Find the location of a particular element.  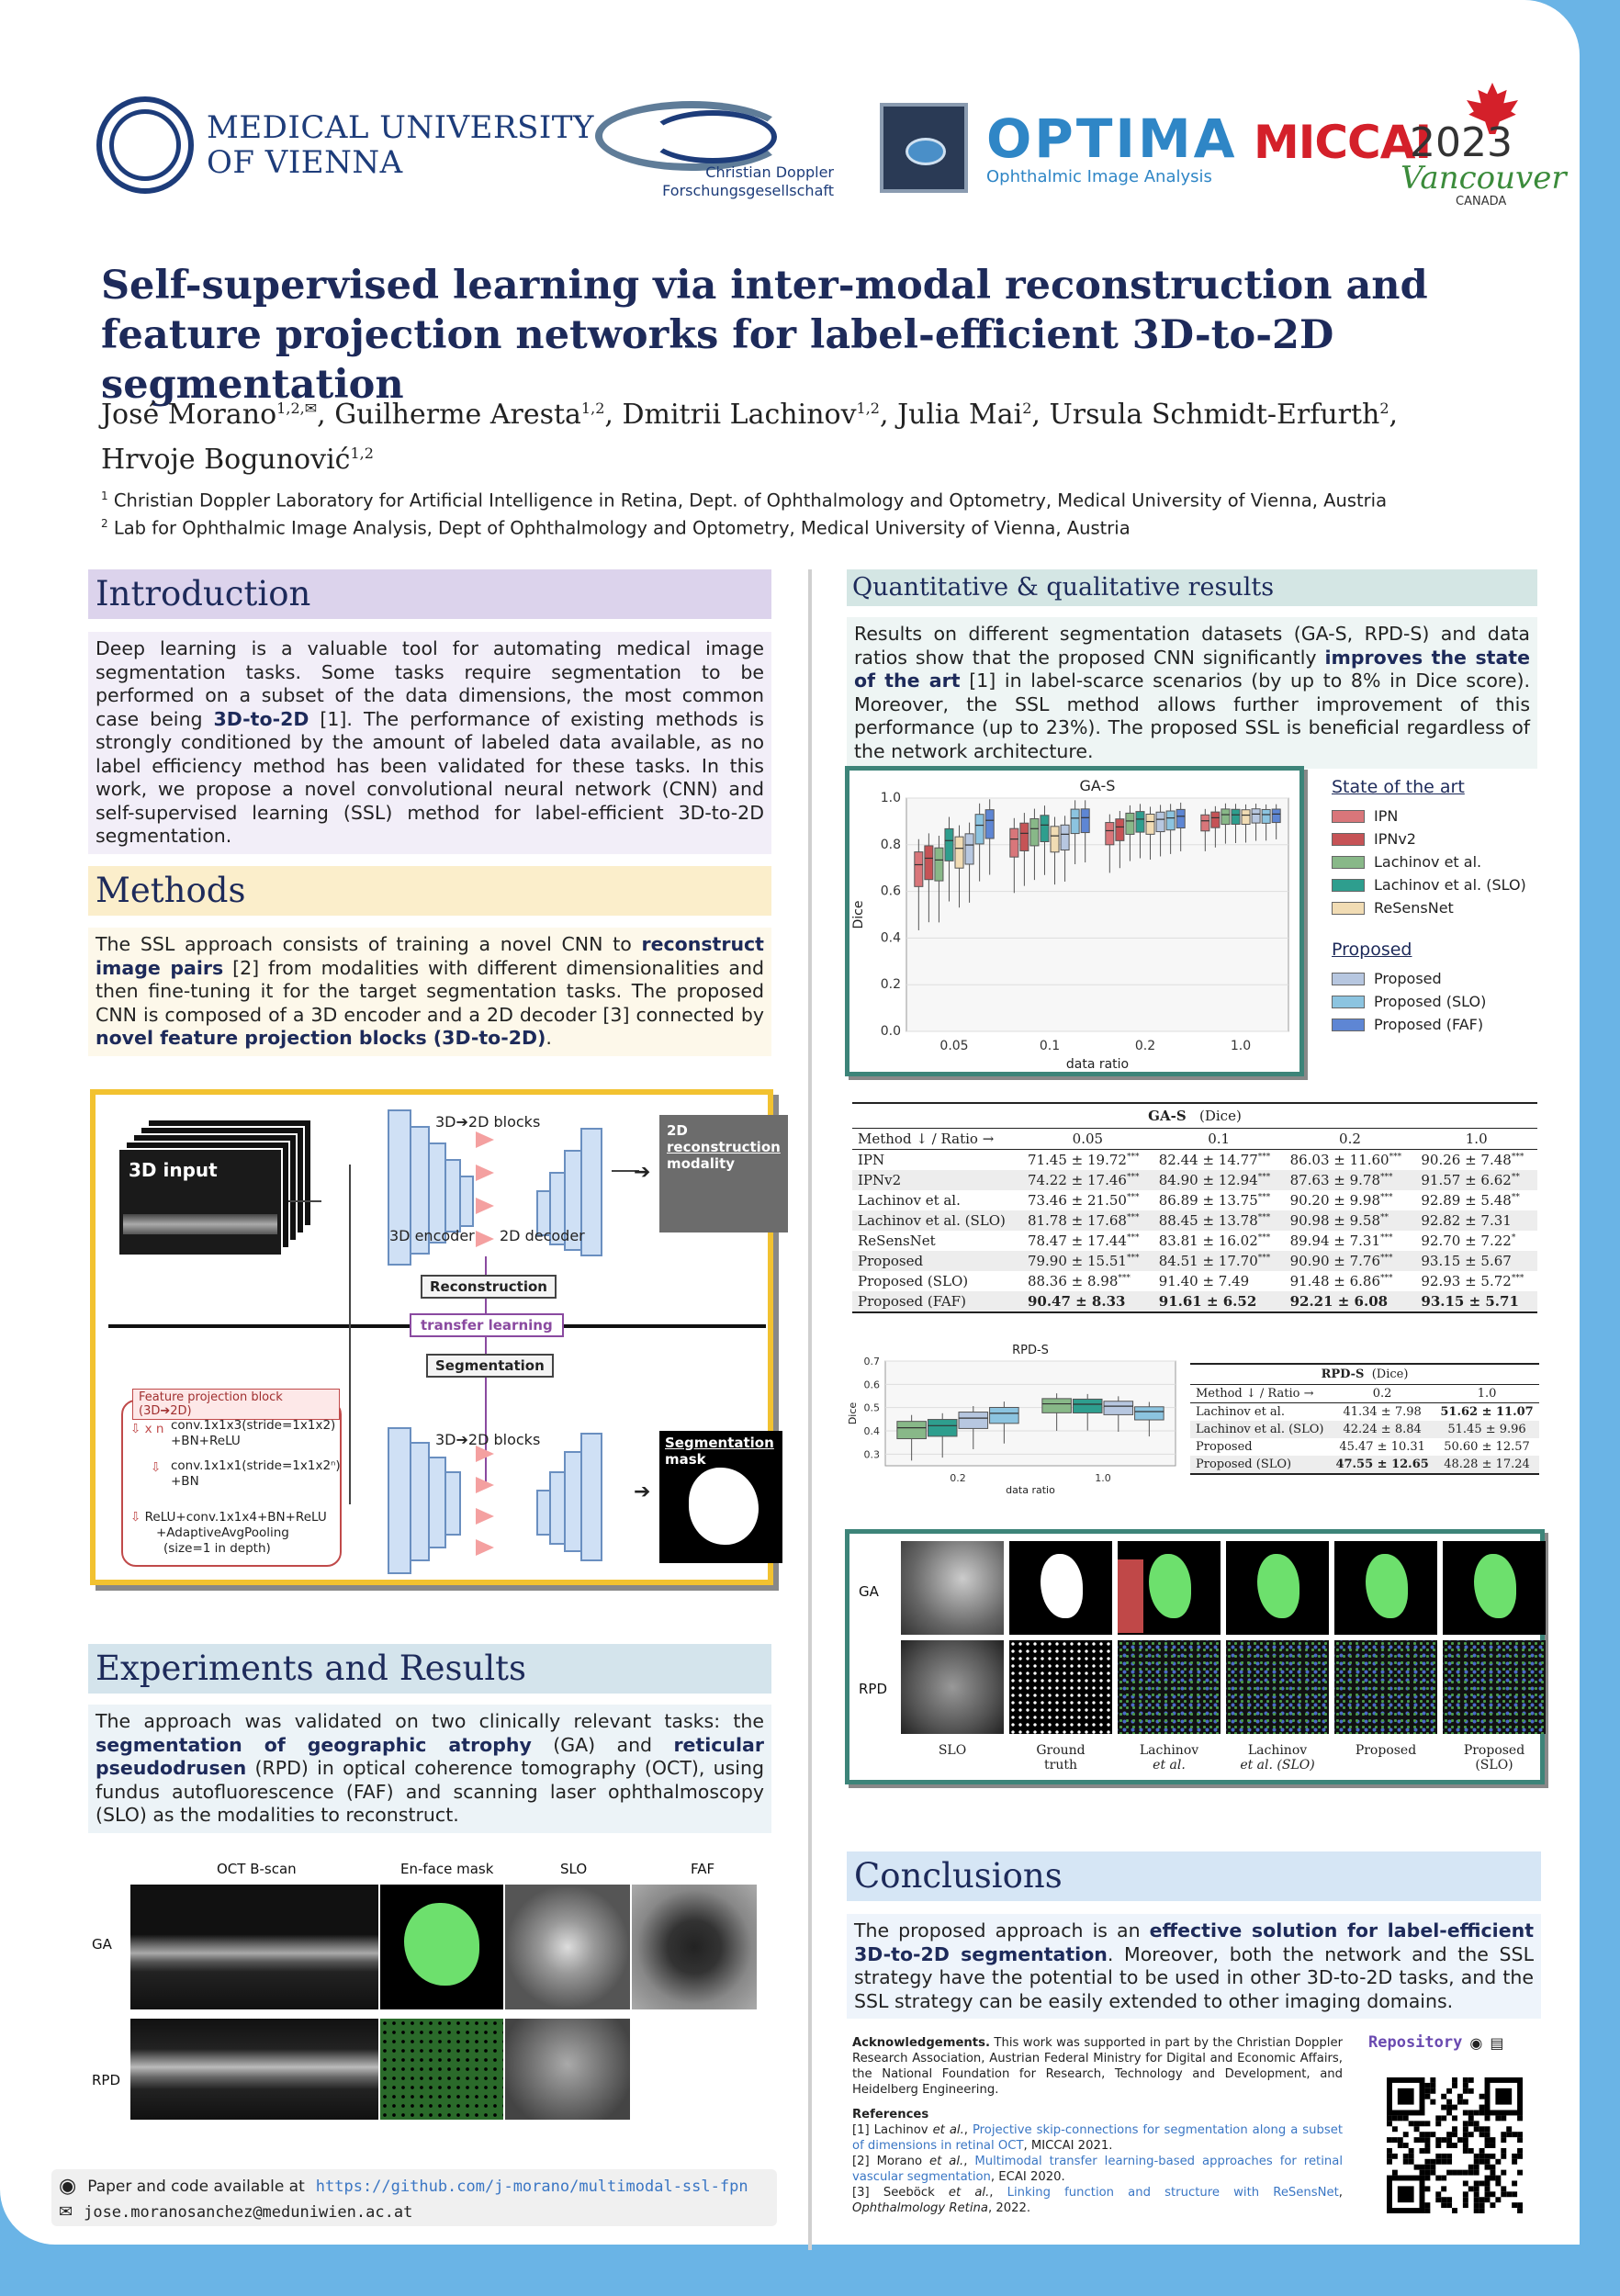

qualitative-caption: Lachinov et al. (SLO) is located at coordinates (1277, 1758).